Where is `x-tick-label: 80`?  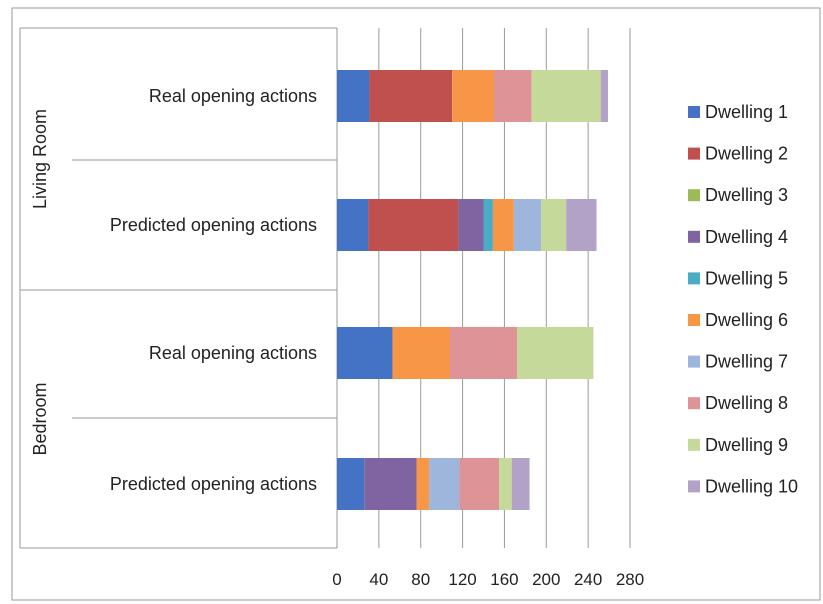
x-tick-label: 80 is located at coordinates (420, 579).